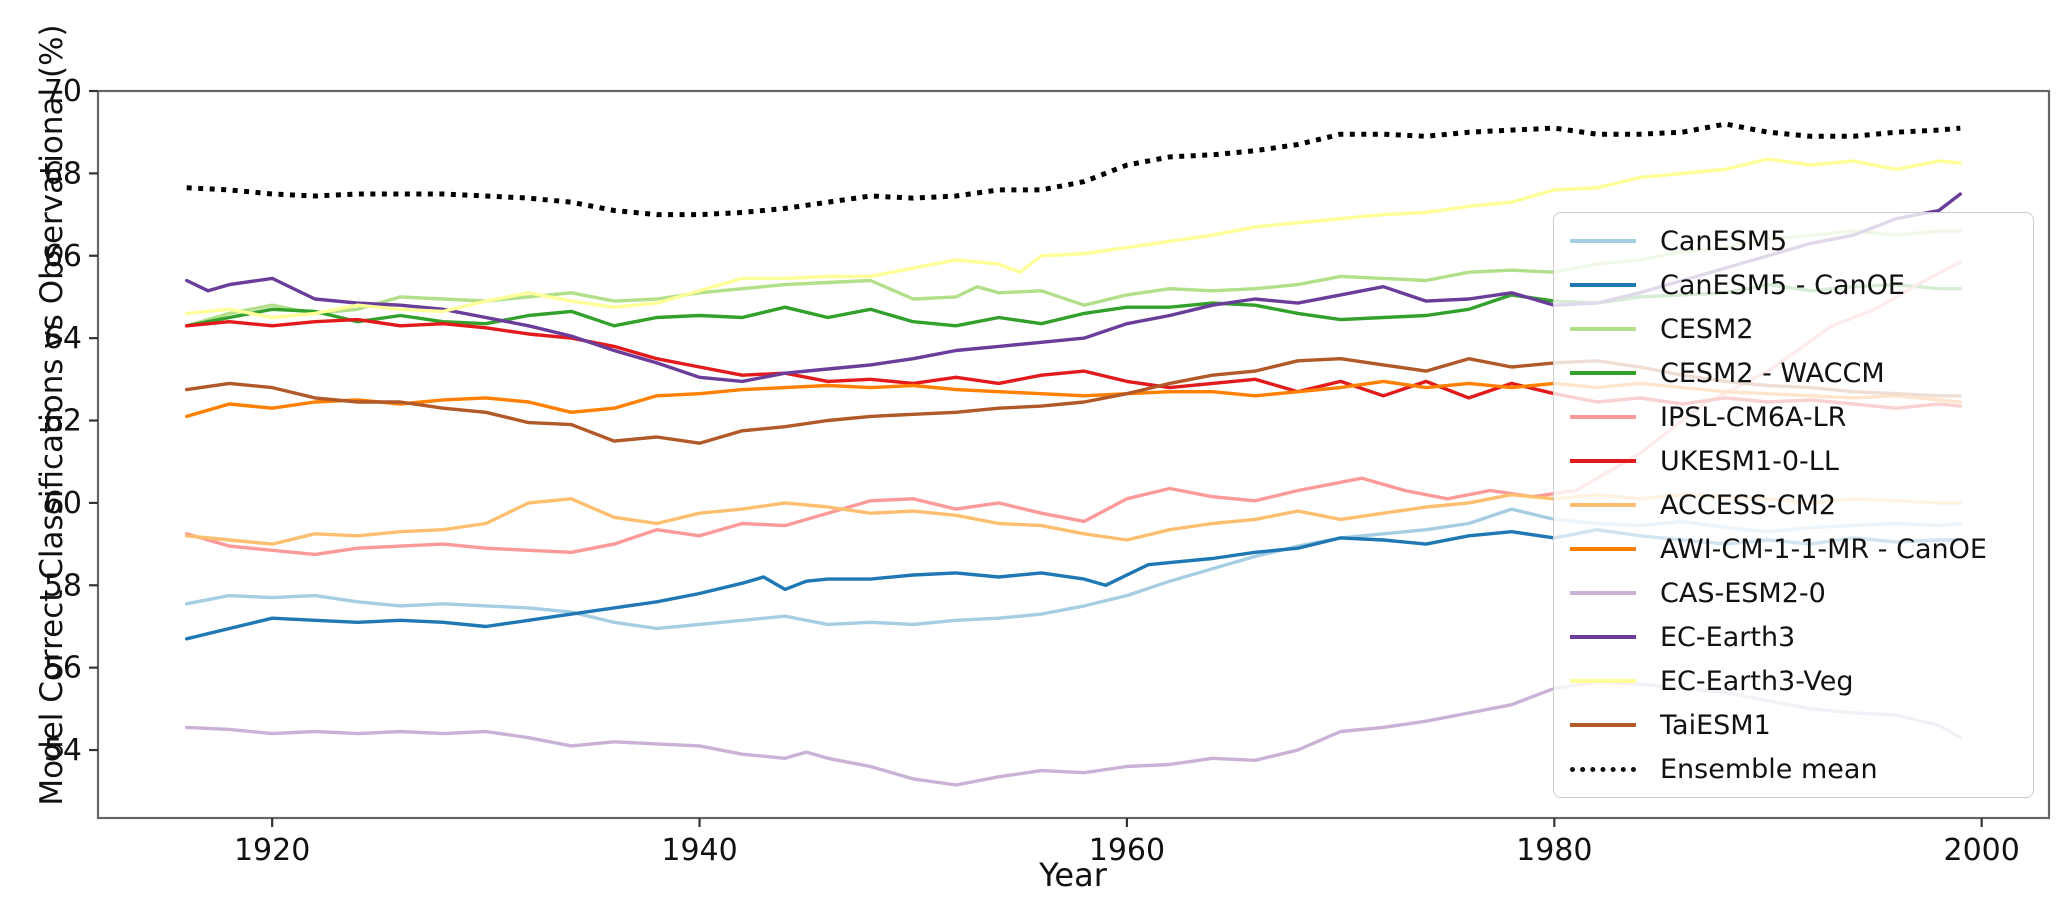  What do you see at coordinates (63, 668) in the screenshot?
I see `y-tick-label: 56` at bounding box center [63, 668].